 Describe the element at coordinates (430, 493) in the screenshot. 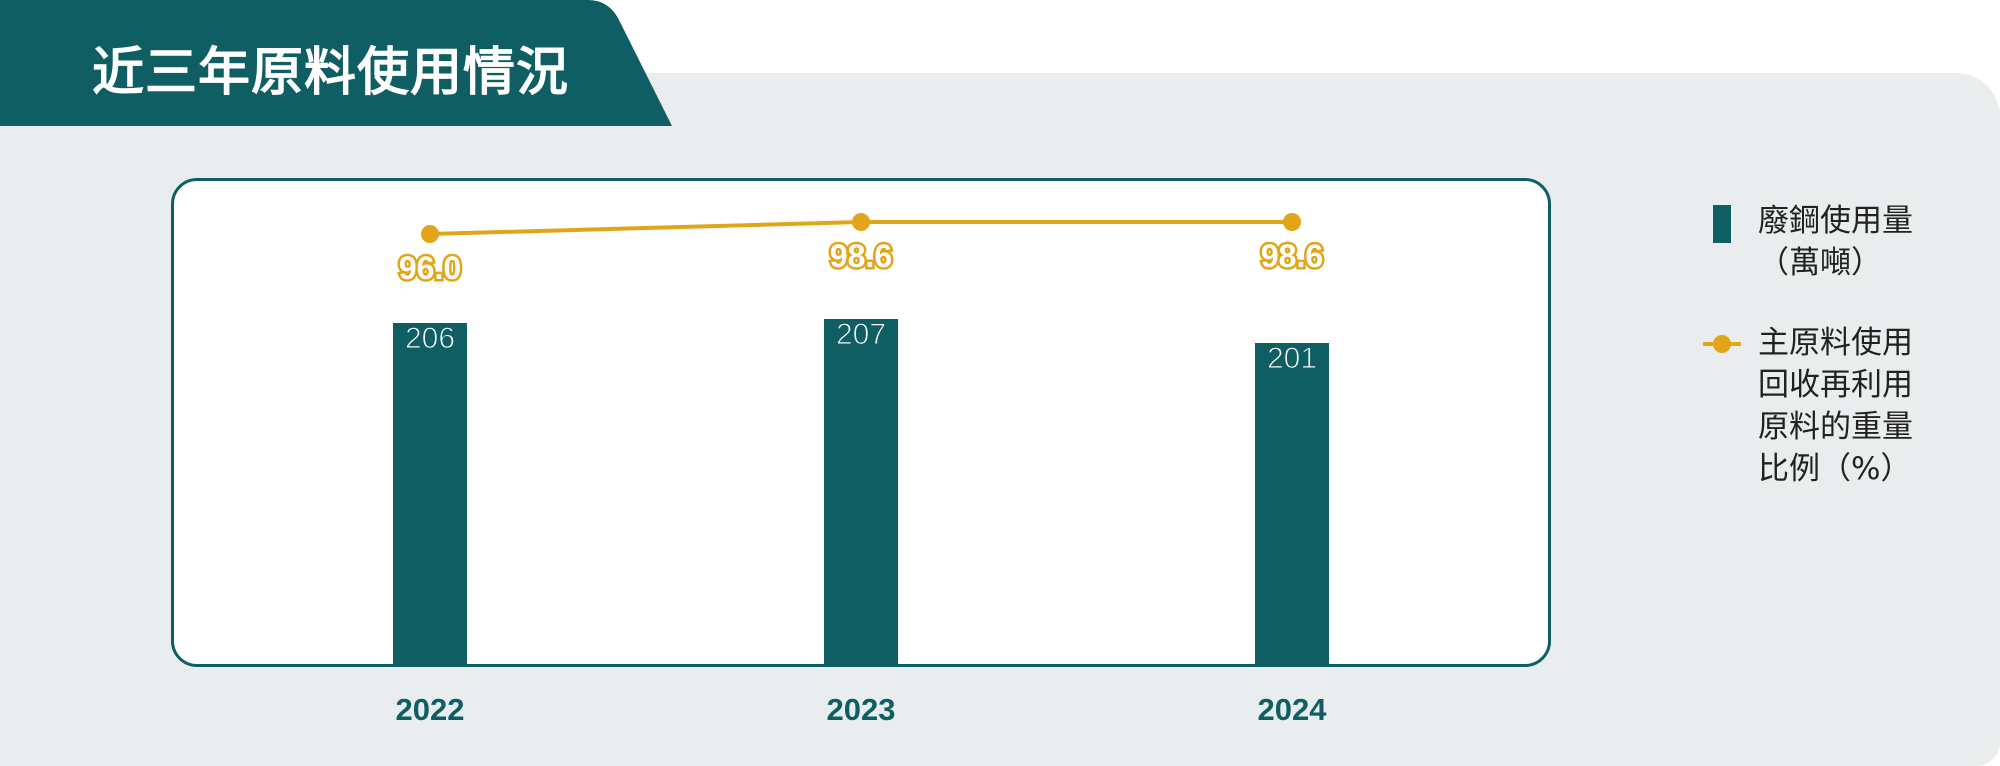

I see `bar-2022` at that location.